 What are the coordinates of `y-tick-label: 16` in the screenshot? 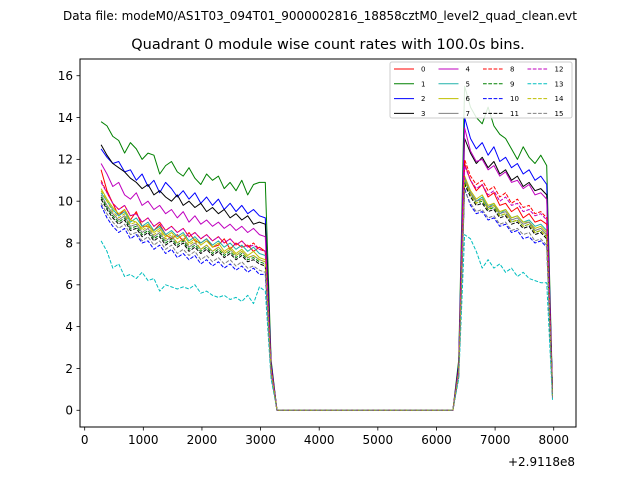 It's located at (65, 76).